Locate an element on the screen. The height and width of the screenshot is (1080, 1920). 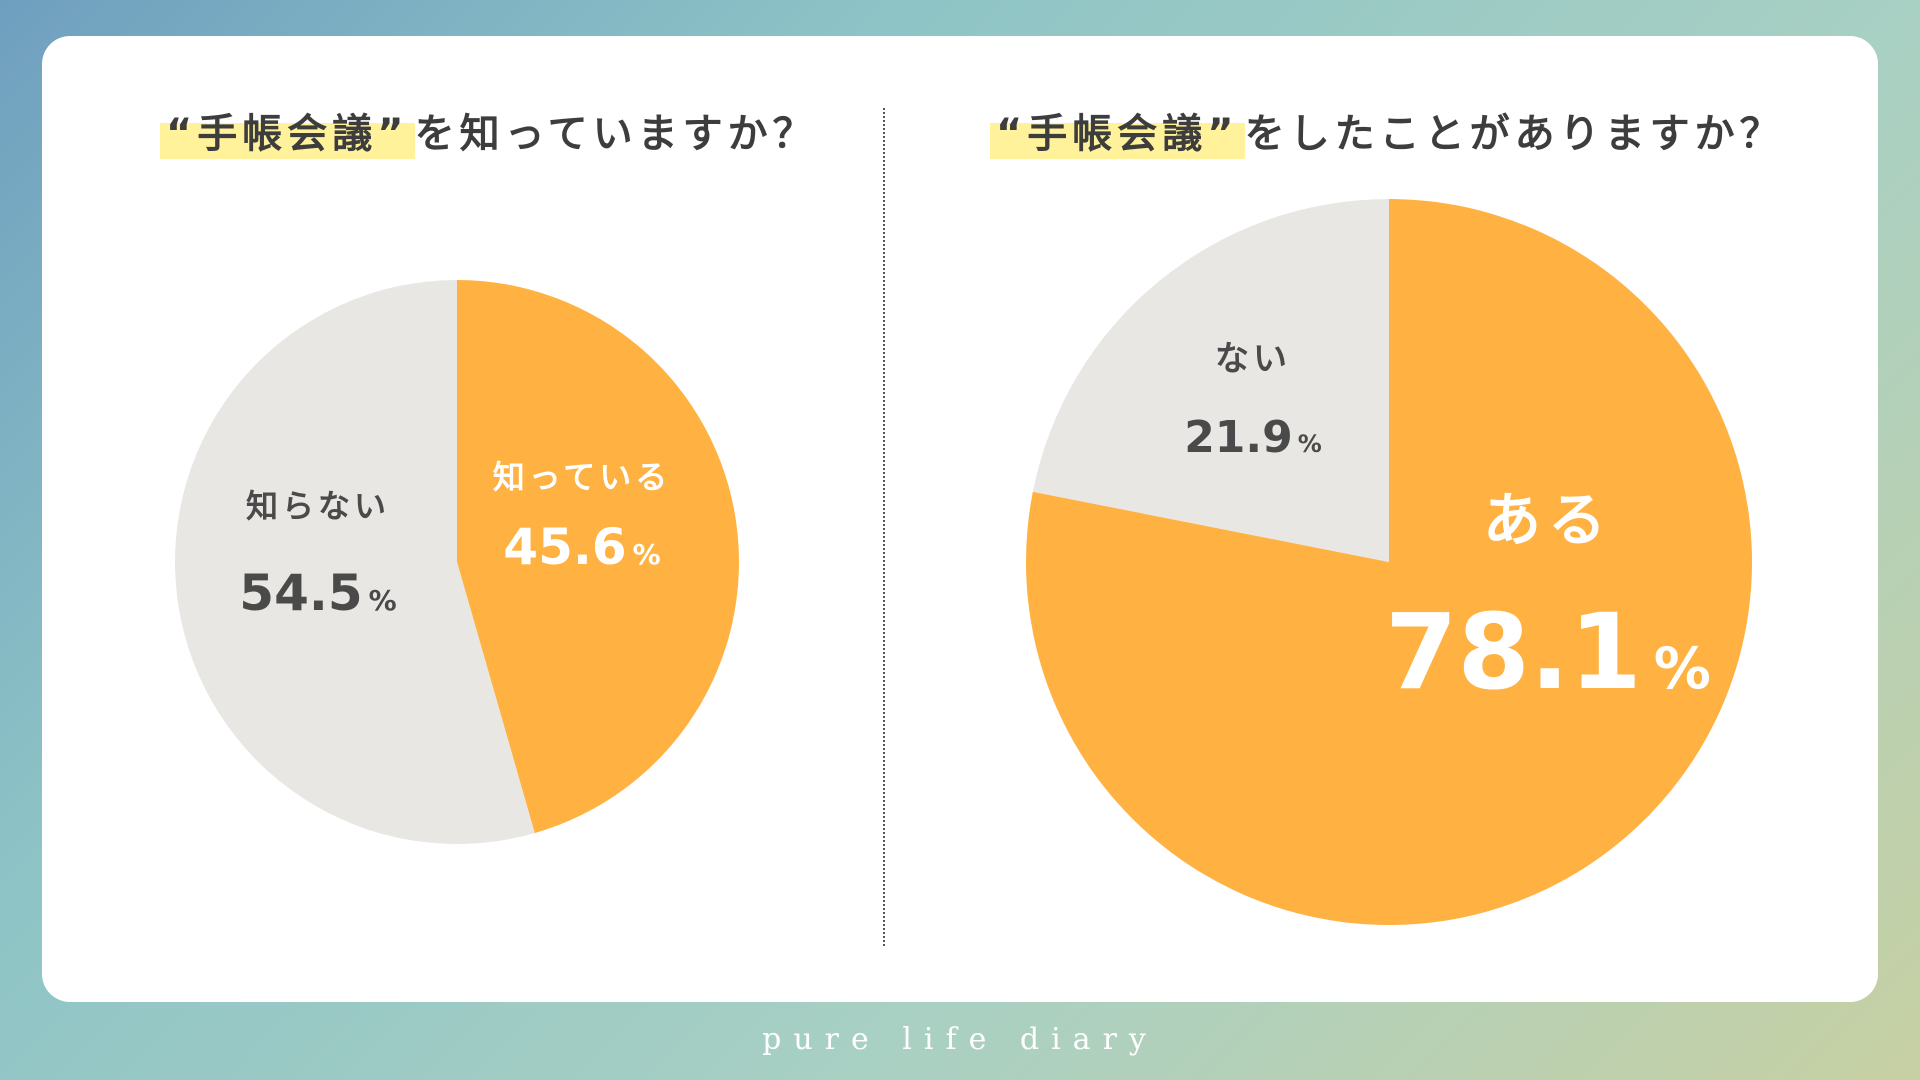
pie1-slice-2-value: 54.5% is located at coordinates (317, 593).